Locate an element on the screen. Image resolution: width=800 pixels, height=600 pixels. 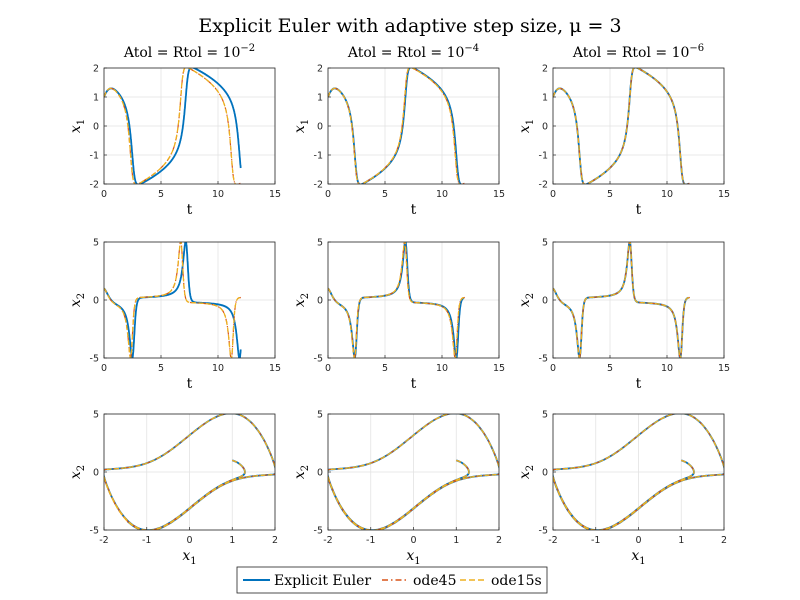
x-tick-label: 1 is located at coordinates (456, 540).